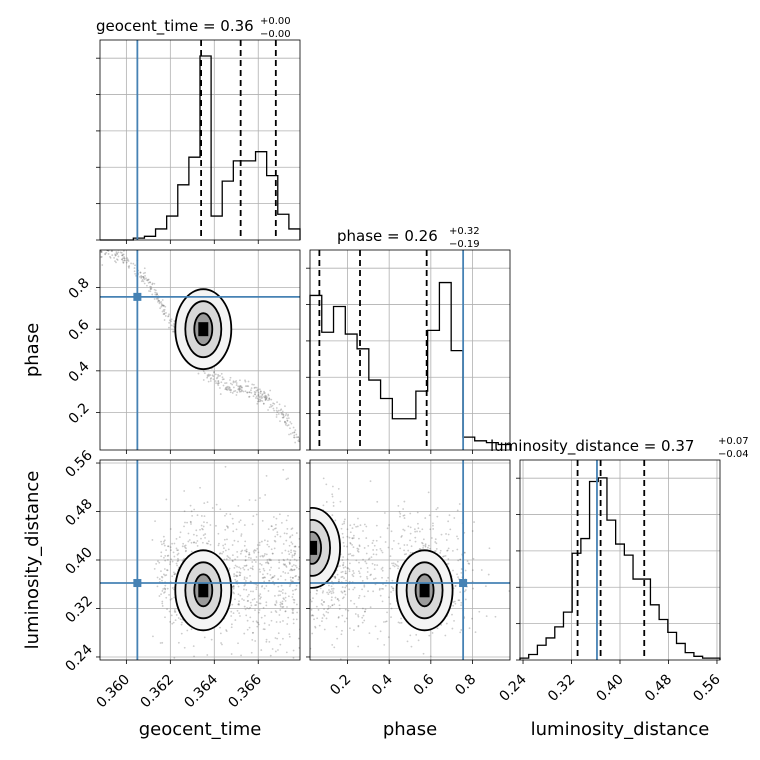 The width and height of the screenshot is (760, 760). Describe the element at coordinates (200, 729) in the screenshot. I see `x-label-geocent-time: geocent_time` at that location.